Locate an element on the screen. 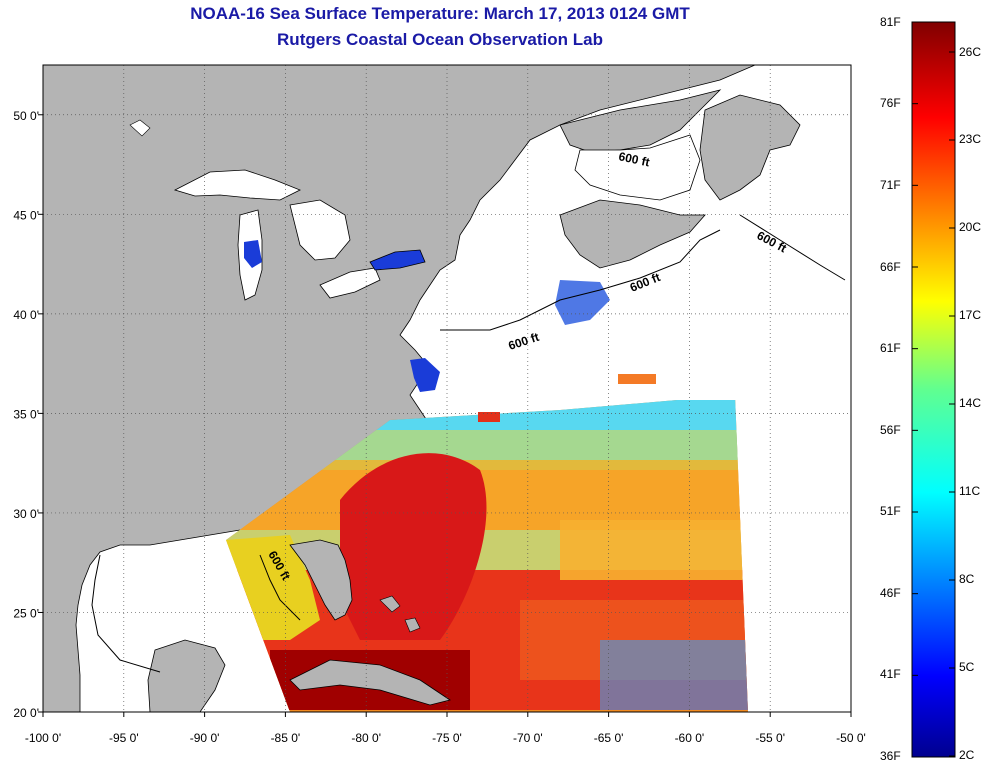  x-tick-label: -100 0' is located at coordinates (43, 738).